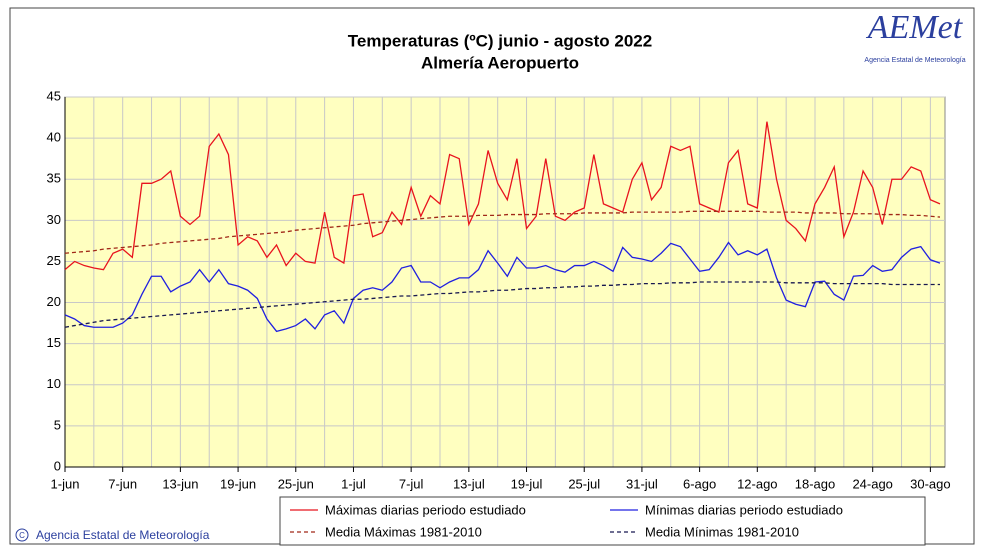 The height and width of the screenshot is (550, 985). What do you see at coordinates (180, 483) in the screenshot?
I see `x-tick-label: 13-jun` at bounding box center [180, 483].